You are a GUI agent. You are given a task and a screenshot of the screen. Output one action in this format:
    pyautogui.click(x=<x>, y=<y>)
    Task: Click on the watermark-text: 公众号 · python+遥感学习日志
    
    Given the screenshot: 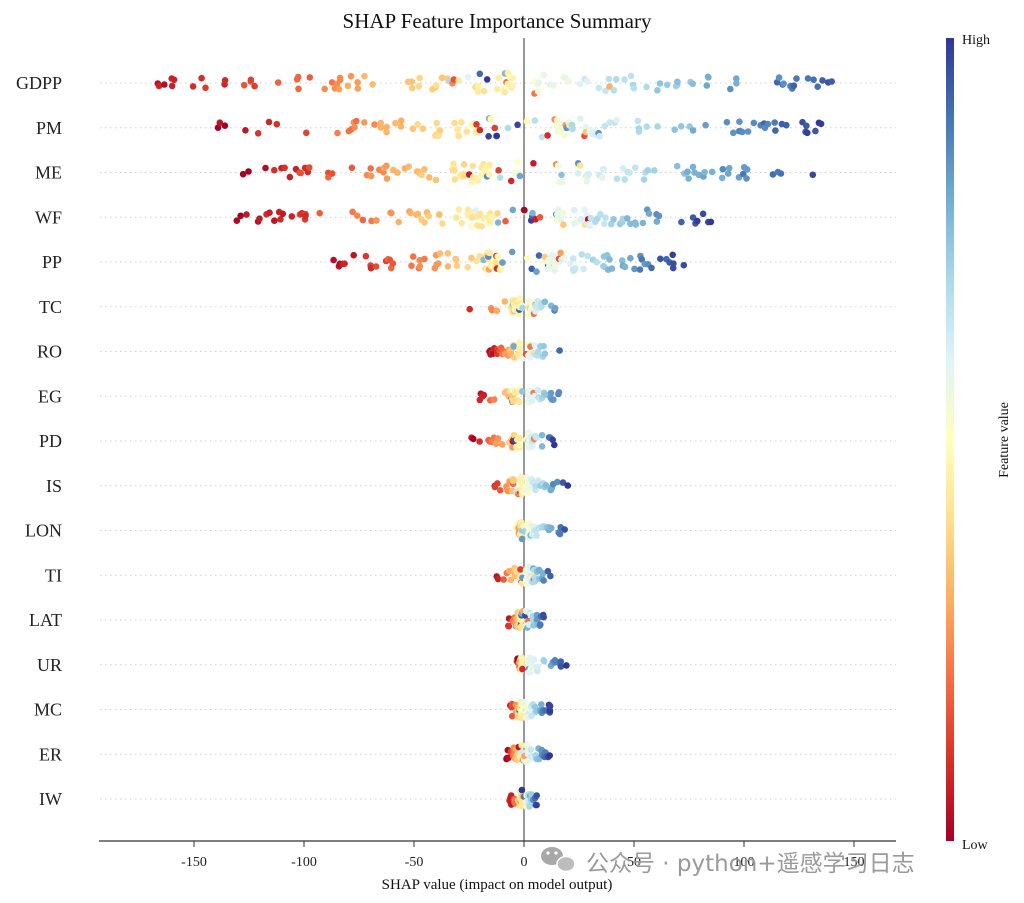 What is the action you would take?
    pyautogui.click(x=750, y=864)
    